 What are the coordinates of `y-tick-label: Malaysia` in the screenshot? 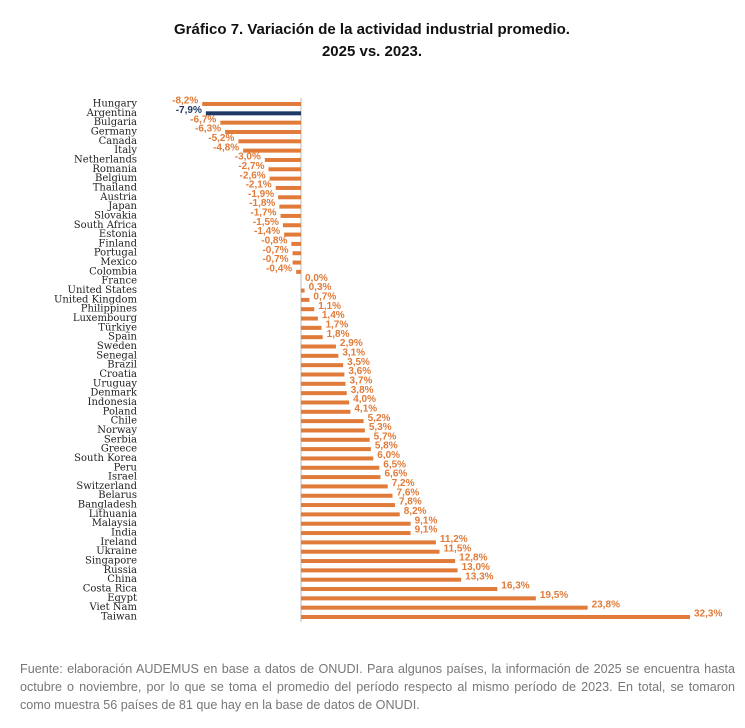 It's located at (114, 523).